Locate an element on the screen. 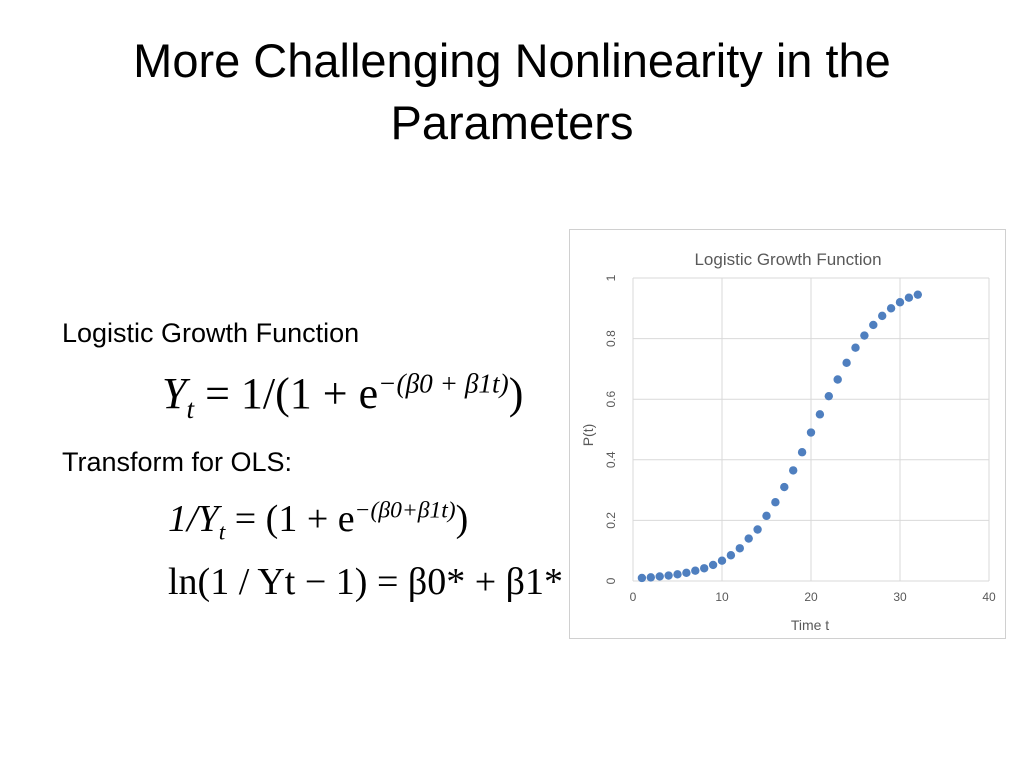 This screenshot has width=1024, height=768. x-axis-label: Time t is located at coordinates (810, 625).